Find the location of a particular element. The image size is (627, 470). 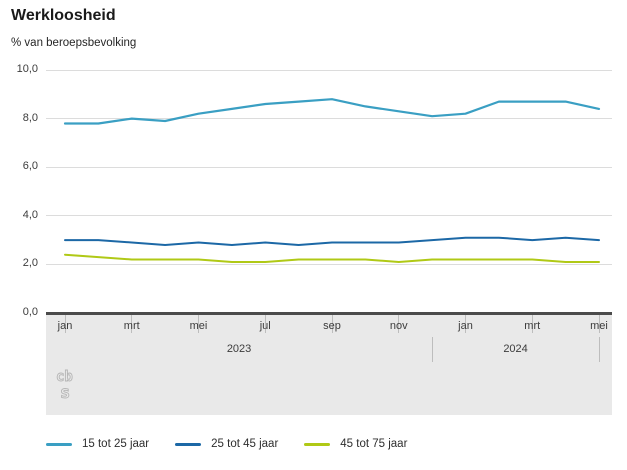

legend-item-45-75: 45 tot 75 jaar is located at coordinates (355, 444).